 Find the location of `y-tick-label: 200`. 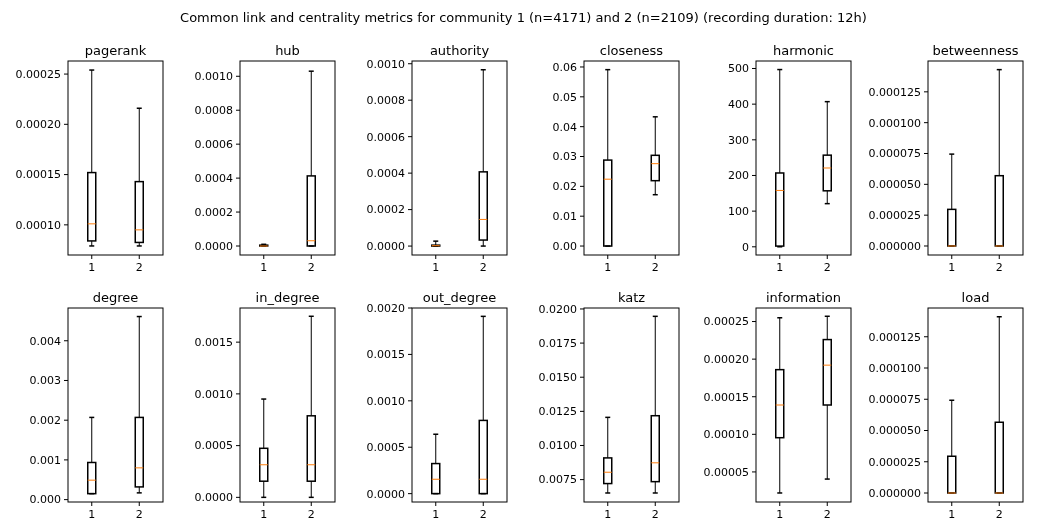

y-tick-label: 200 is located at coordinates (738, 176).